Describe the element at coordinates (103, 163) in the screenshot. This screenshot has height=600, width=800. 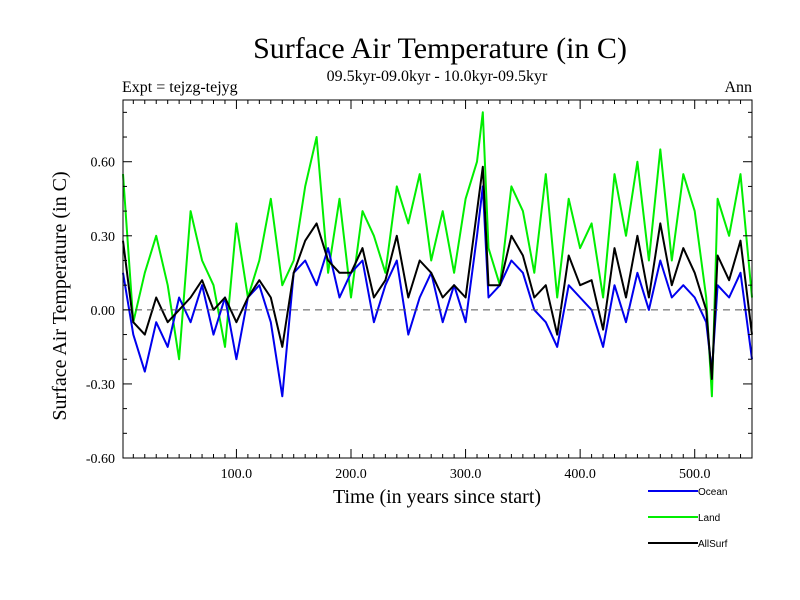
I see `y-tick-label: 0.60` at that location.